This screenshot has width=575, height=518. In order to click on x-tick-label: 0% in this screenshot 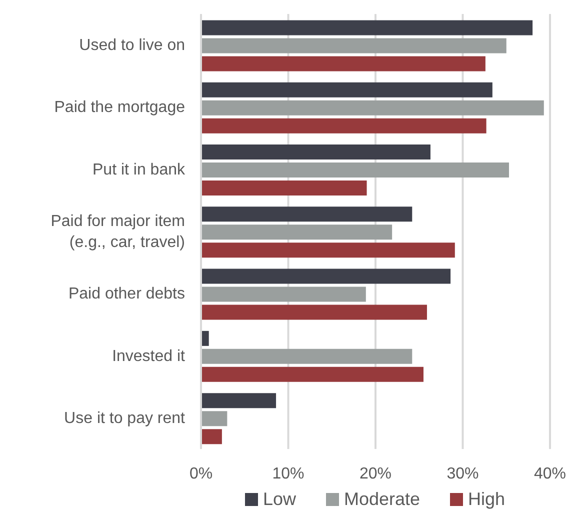, I will do `click(201, 473)`.